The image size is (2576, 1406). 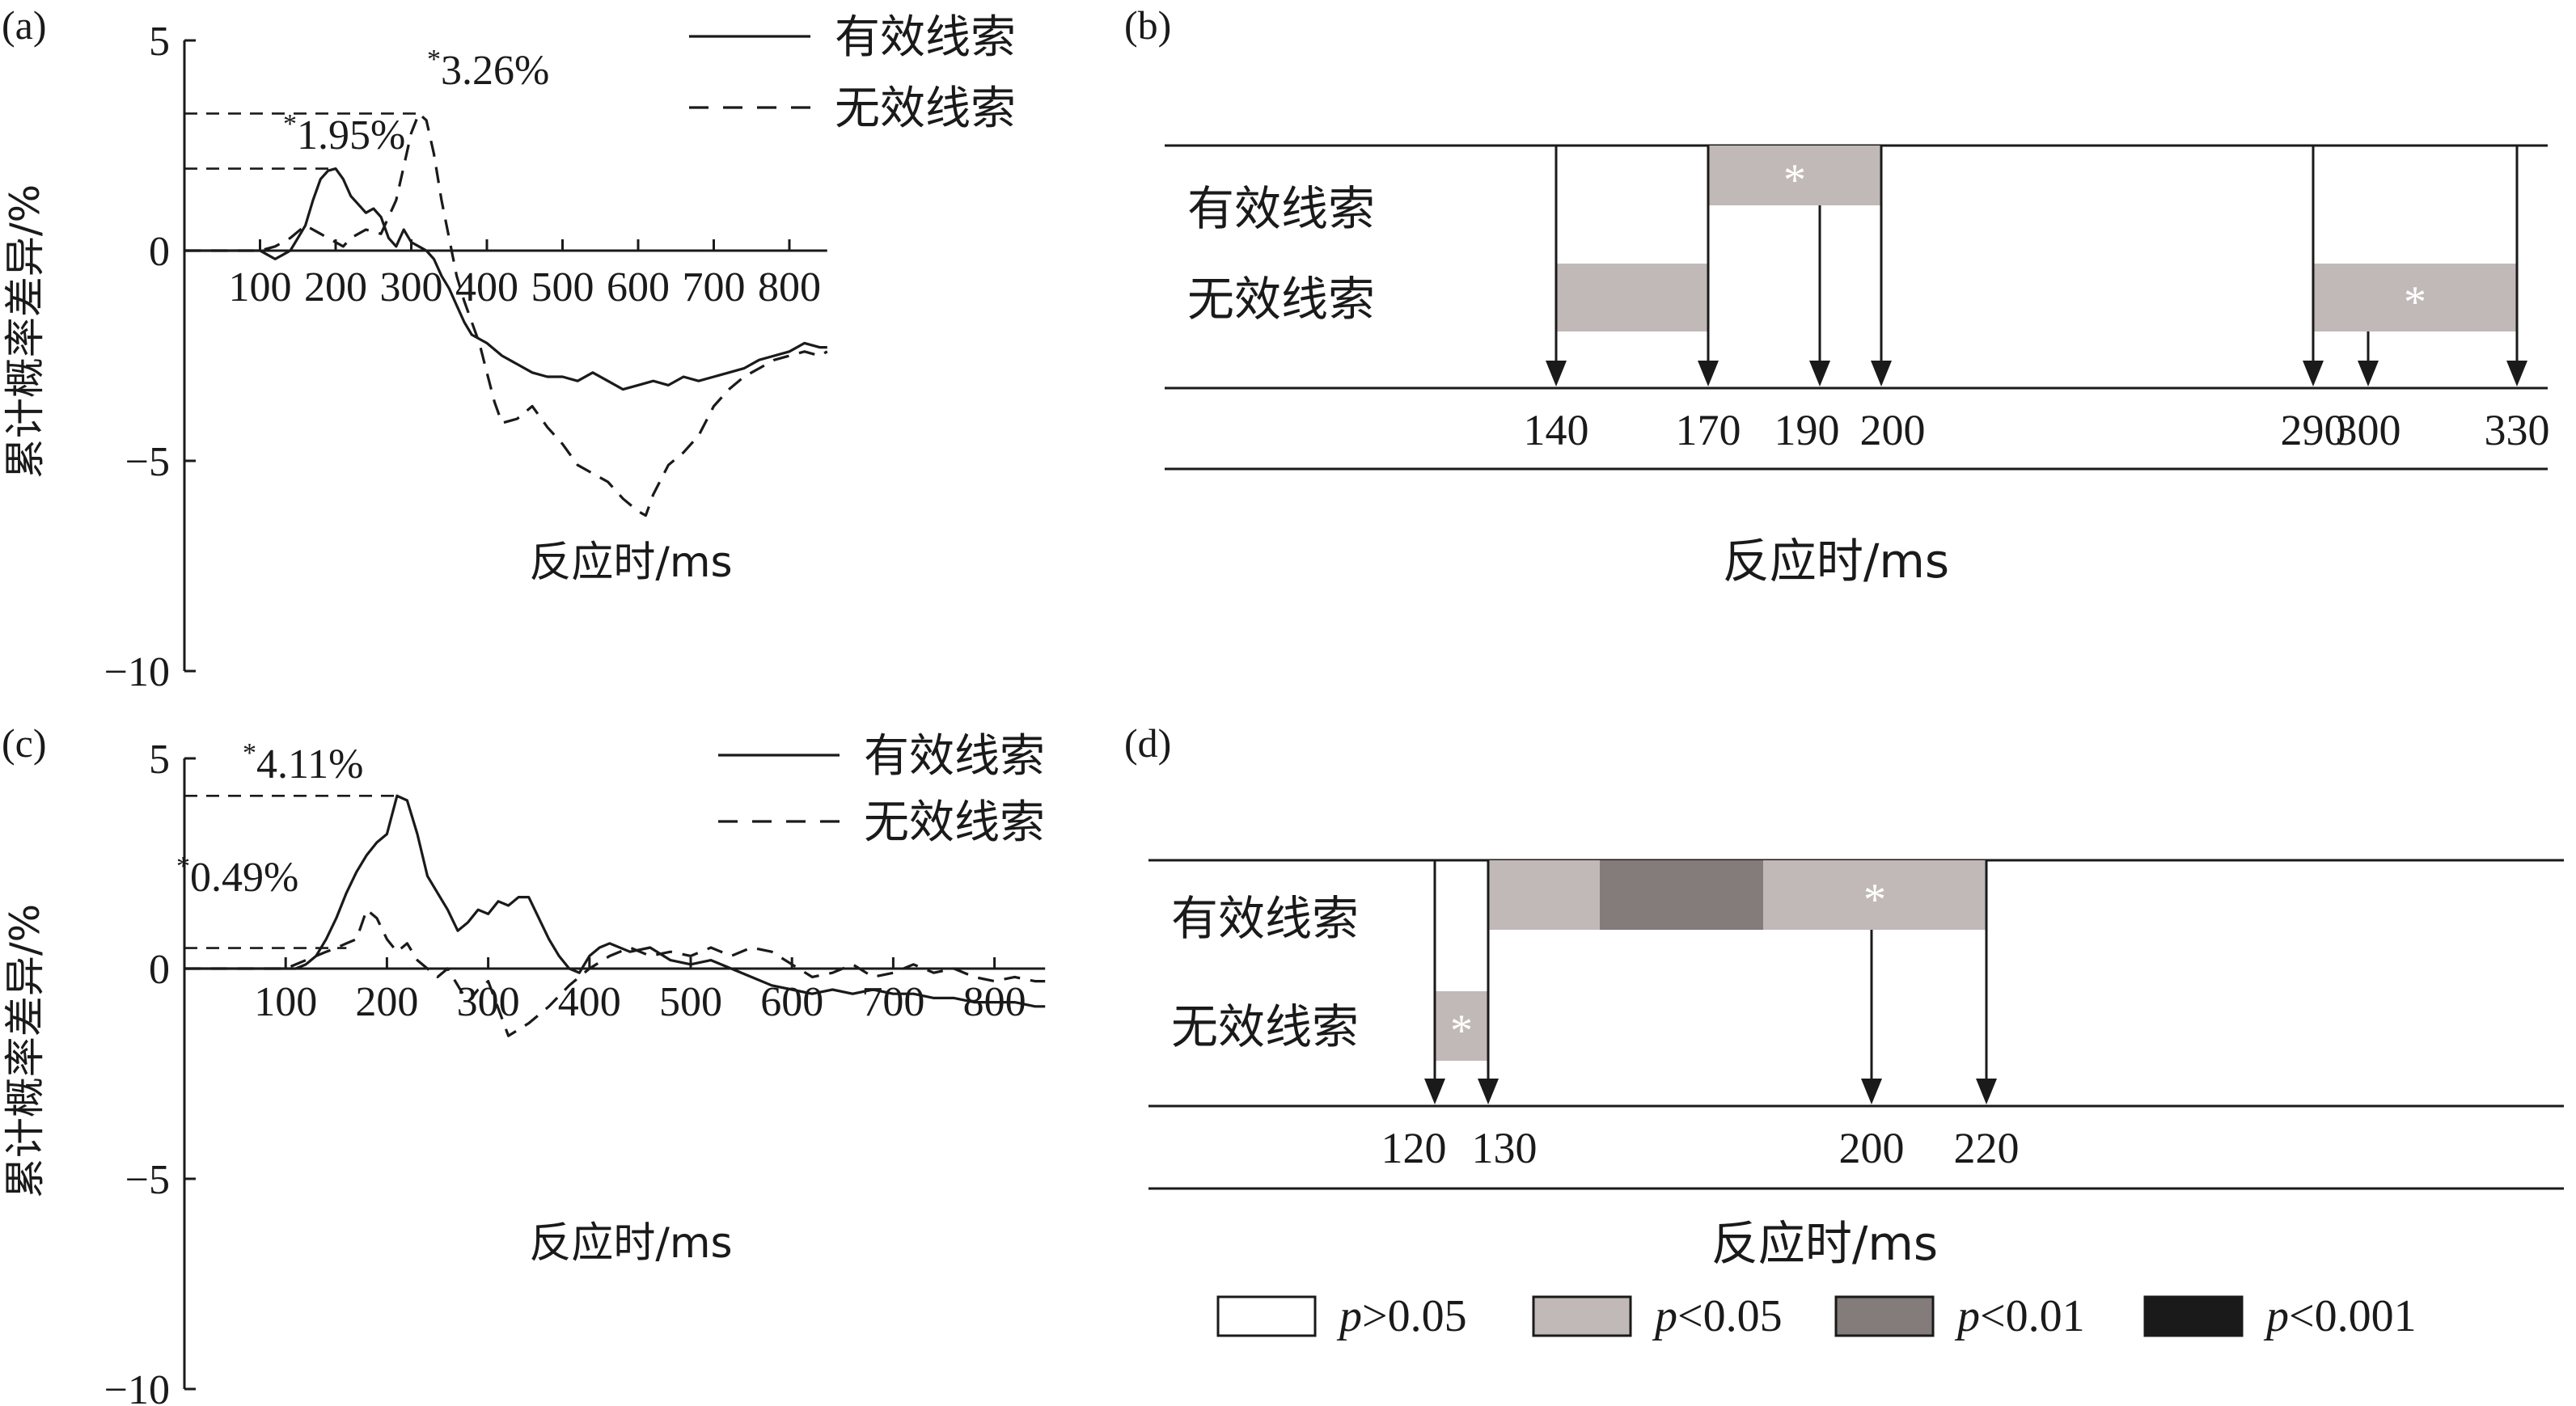 I want to click on legend-label: p<0.01, so click(x=2020, y=1316).